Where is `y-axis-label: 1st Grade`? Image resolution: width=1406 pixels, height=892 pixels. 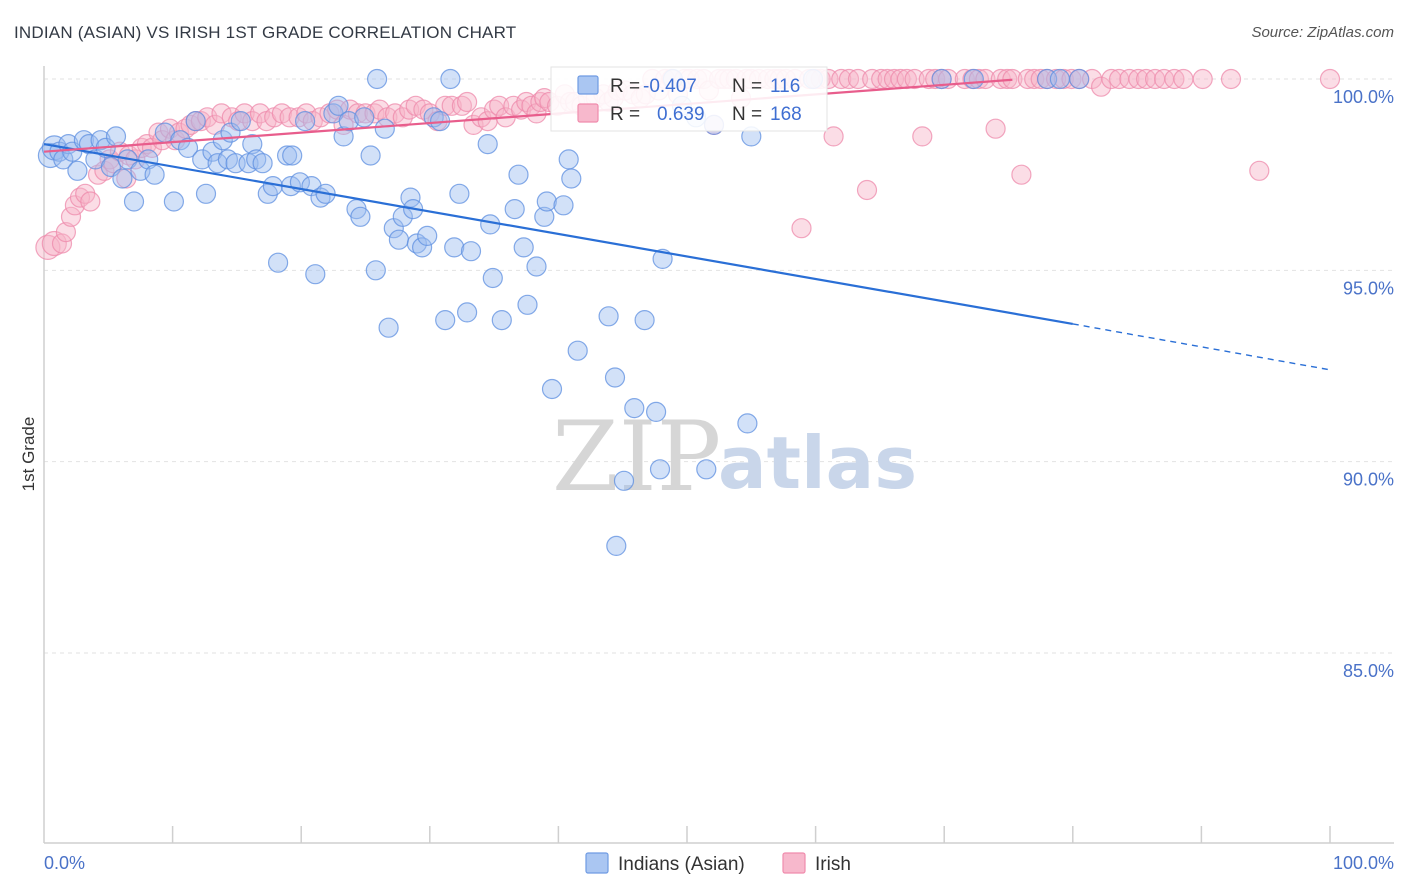 y-axis-label: 1st Grade is located at coordinates (28, 454).